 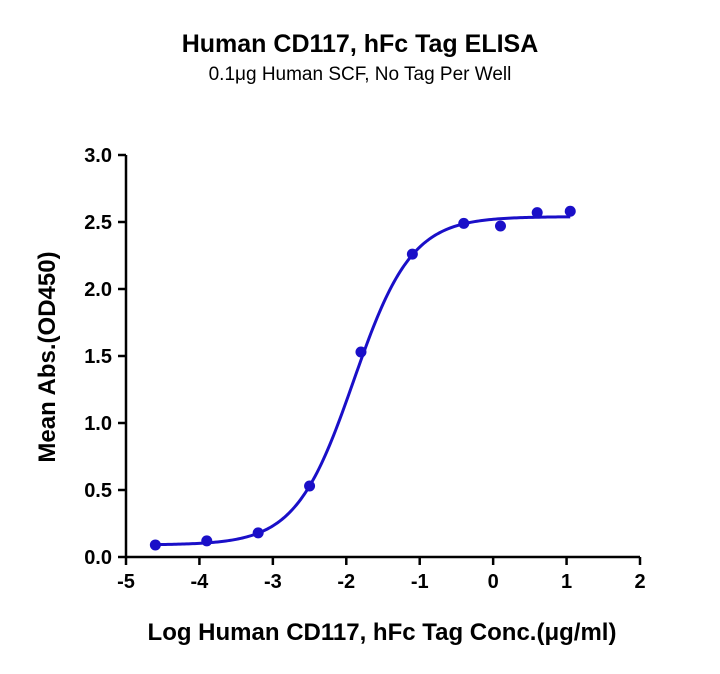 I want to click on y-tick-label: 0.5, so click(x=98, y=491).